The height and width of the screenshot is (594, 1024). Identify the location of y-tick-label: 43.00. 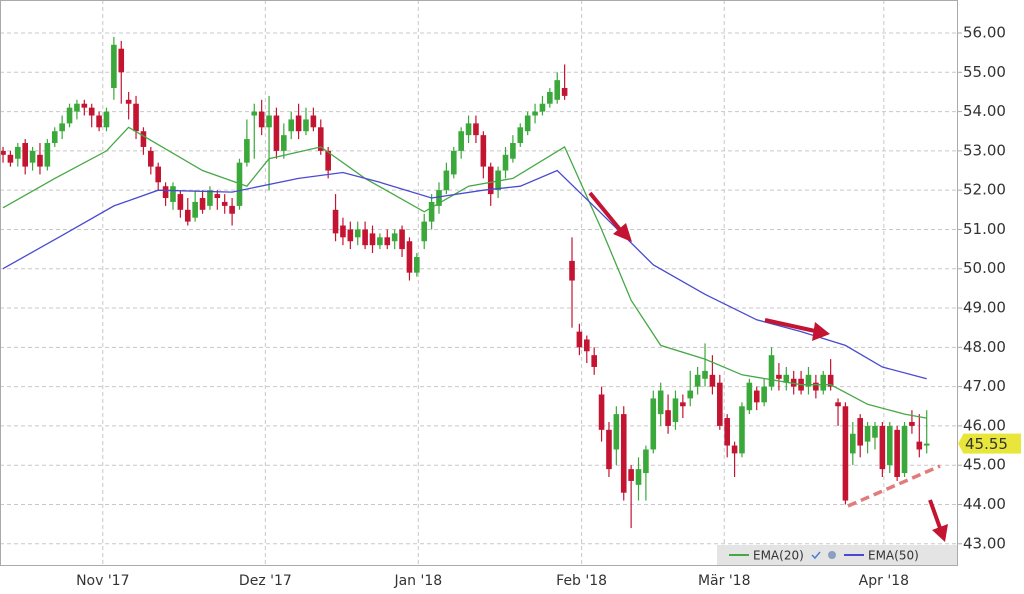
(984, 543).